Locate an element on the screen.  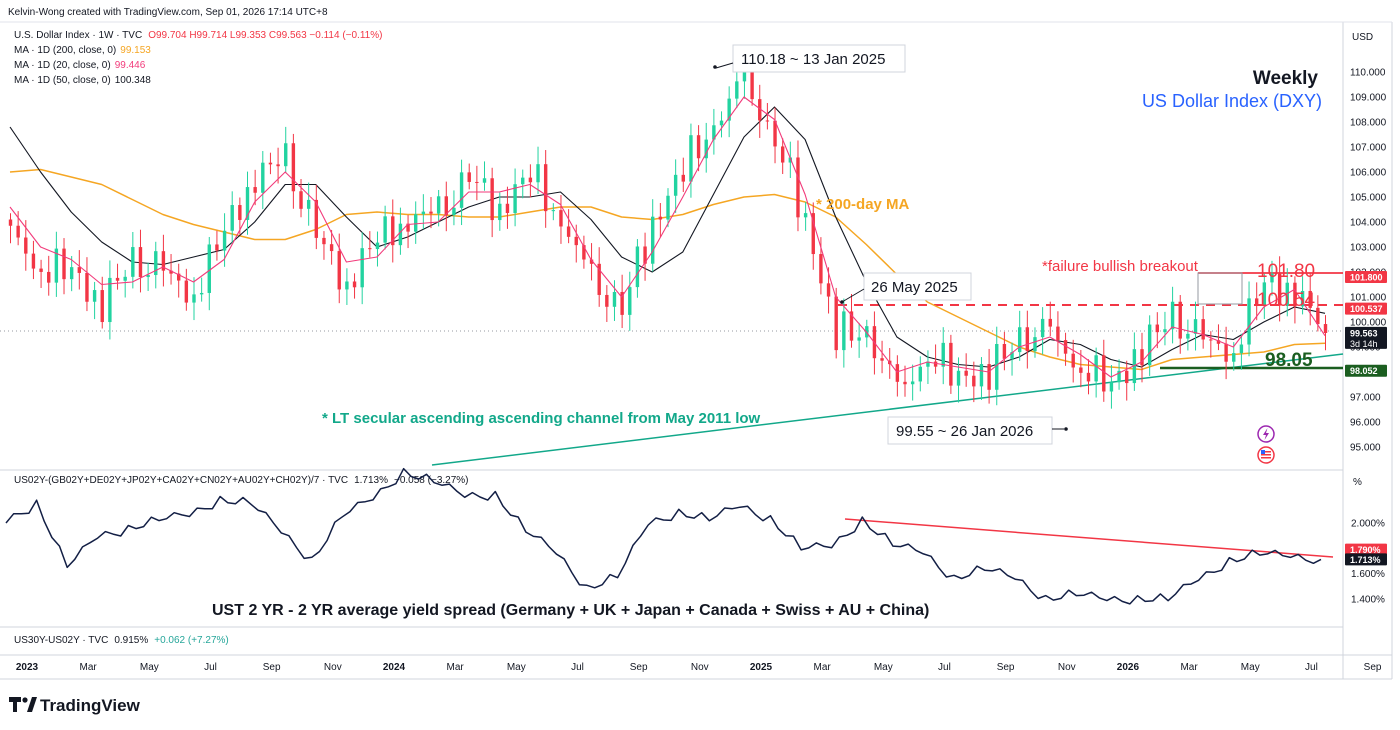
price-tick-label: 100.000 is located at coordinates (1368, 323).